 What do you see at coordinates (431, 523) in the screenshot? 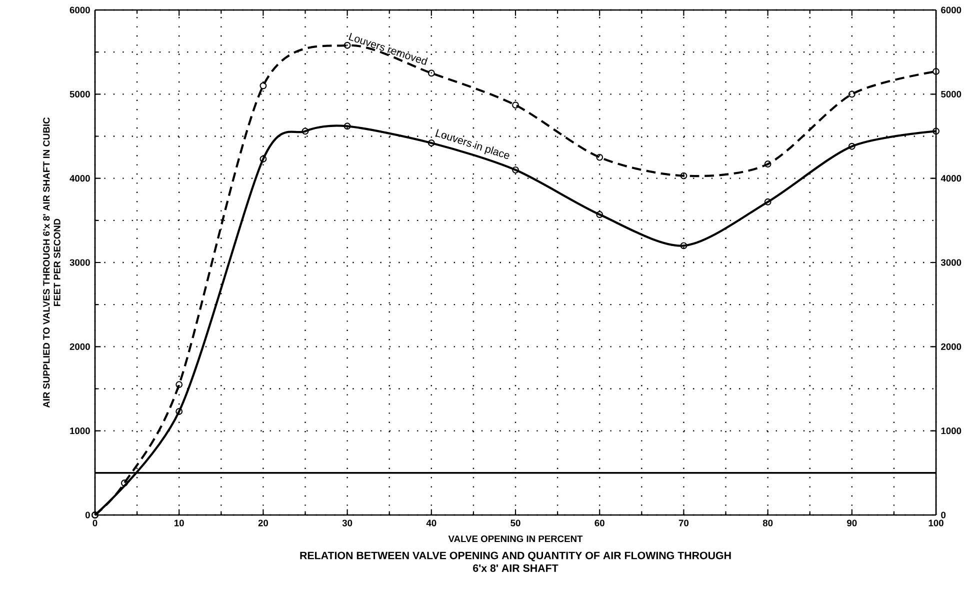
I see `x-tick-label: 40` at bounding box center [431, 523].